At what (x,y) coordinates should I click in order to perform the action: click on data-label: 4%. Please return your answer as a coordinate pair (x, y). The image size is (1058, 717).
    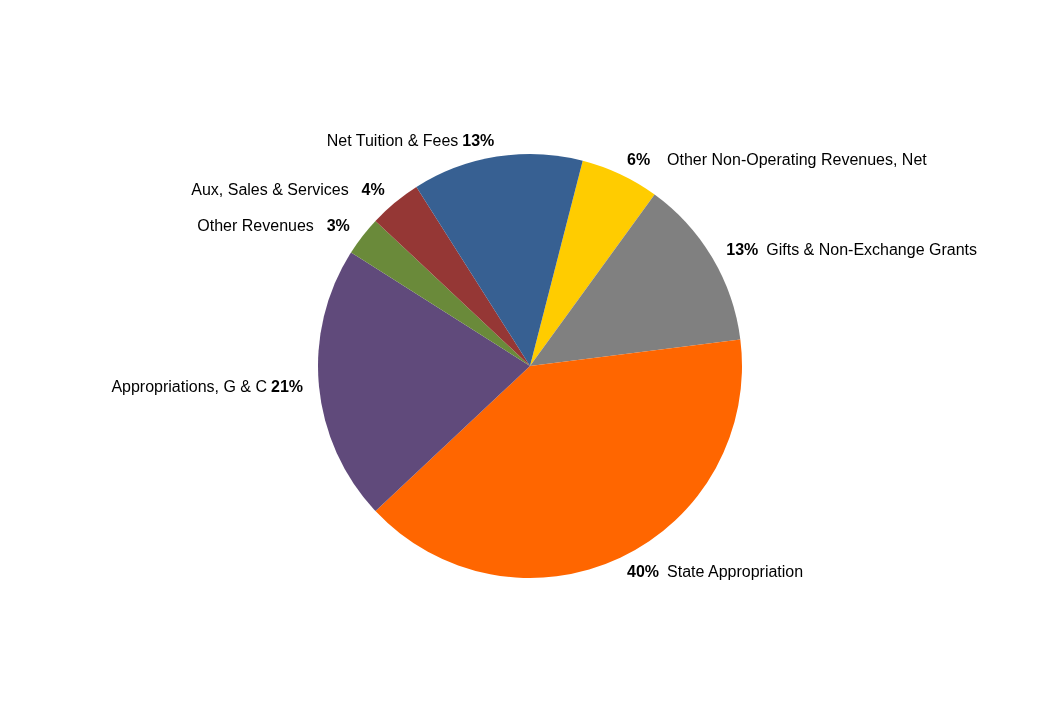
    Looking at the image, I should click on (373, 190).